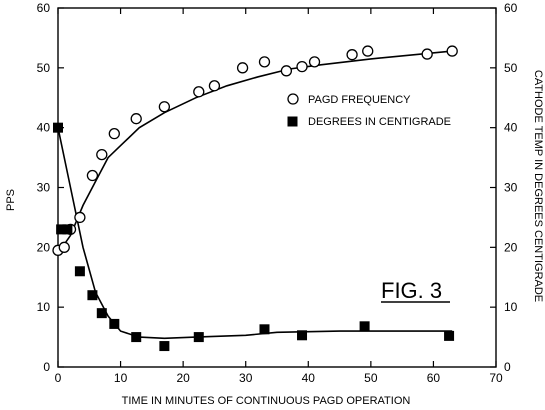 The height and width of the screenshot is (410, 545). Describe the element at coordinates (511, 188) in the screenshot. I see `y2-tick-label: 30` at that location.